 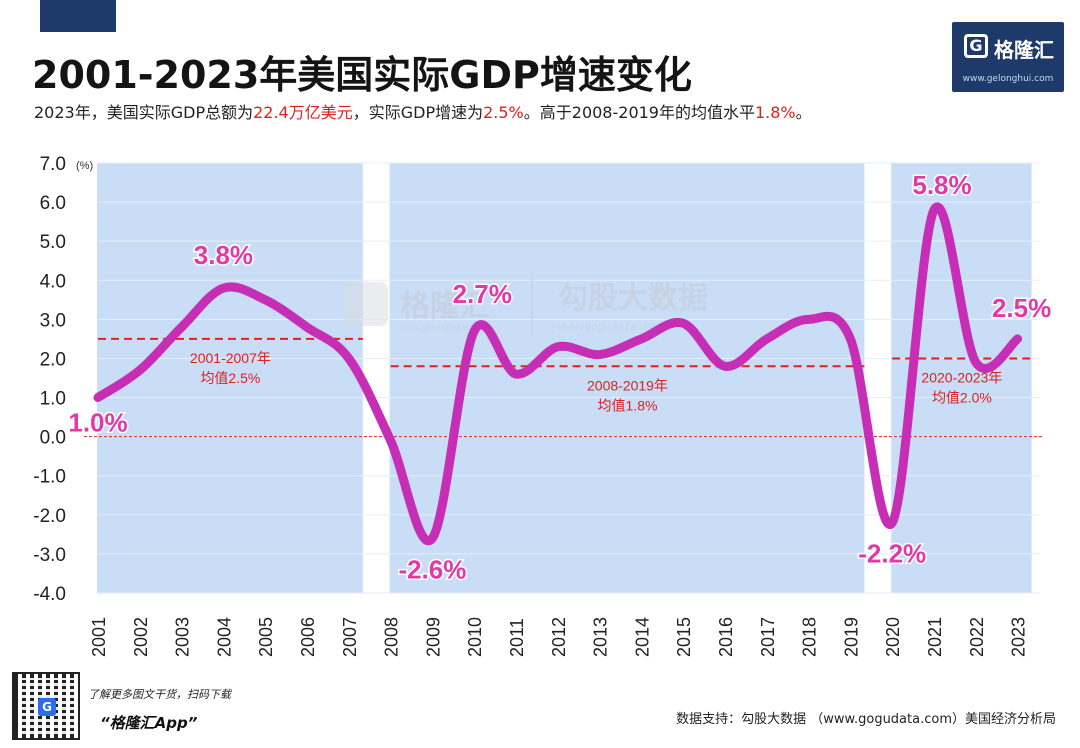 I want to click on x-tick-label: 2011, so click(x=517, y=637).